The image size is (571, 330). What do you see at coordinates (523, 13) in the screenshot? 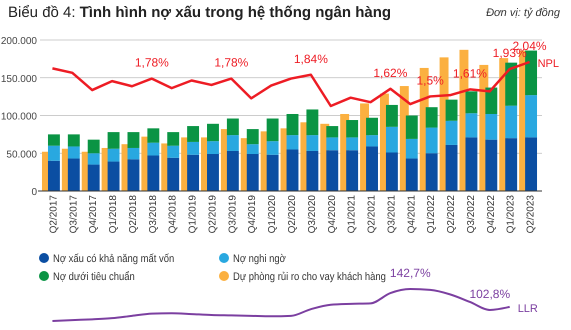
I see `chart-subtitle: Đơn vị: tỷ đồng` at bounding box center [523, 13].